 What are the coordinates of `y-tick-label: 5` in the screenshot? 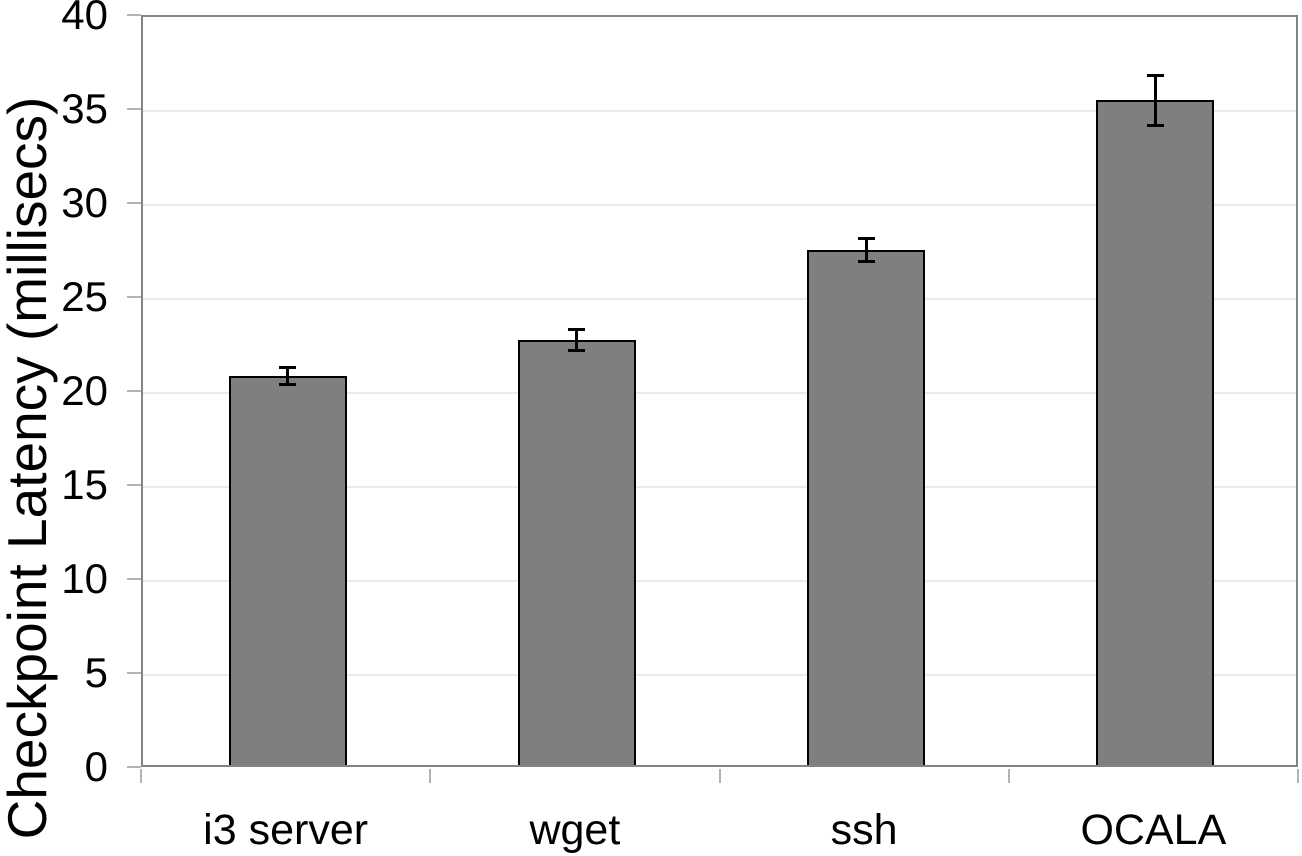 It's located at (96, 672).